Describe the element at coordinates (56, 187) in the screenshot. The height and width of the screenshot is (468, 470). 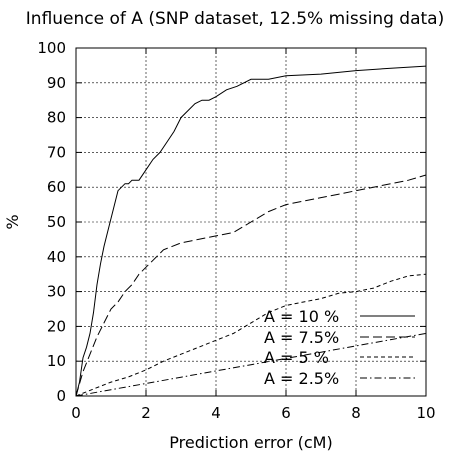
I see `y-tick-label: 60` at that location.